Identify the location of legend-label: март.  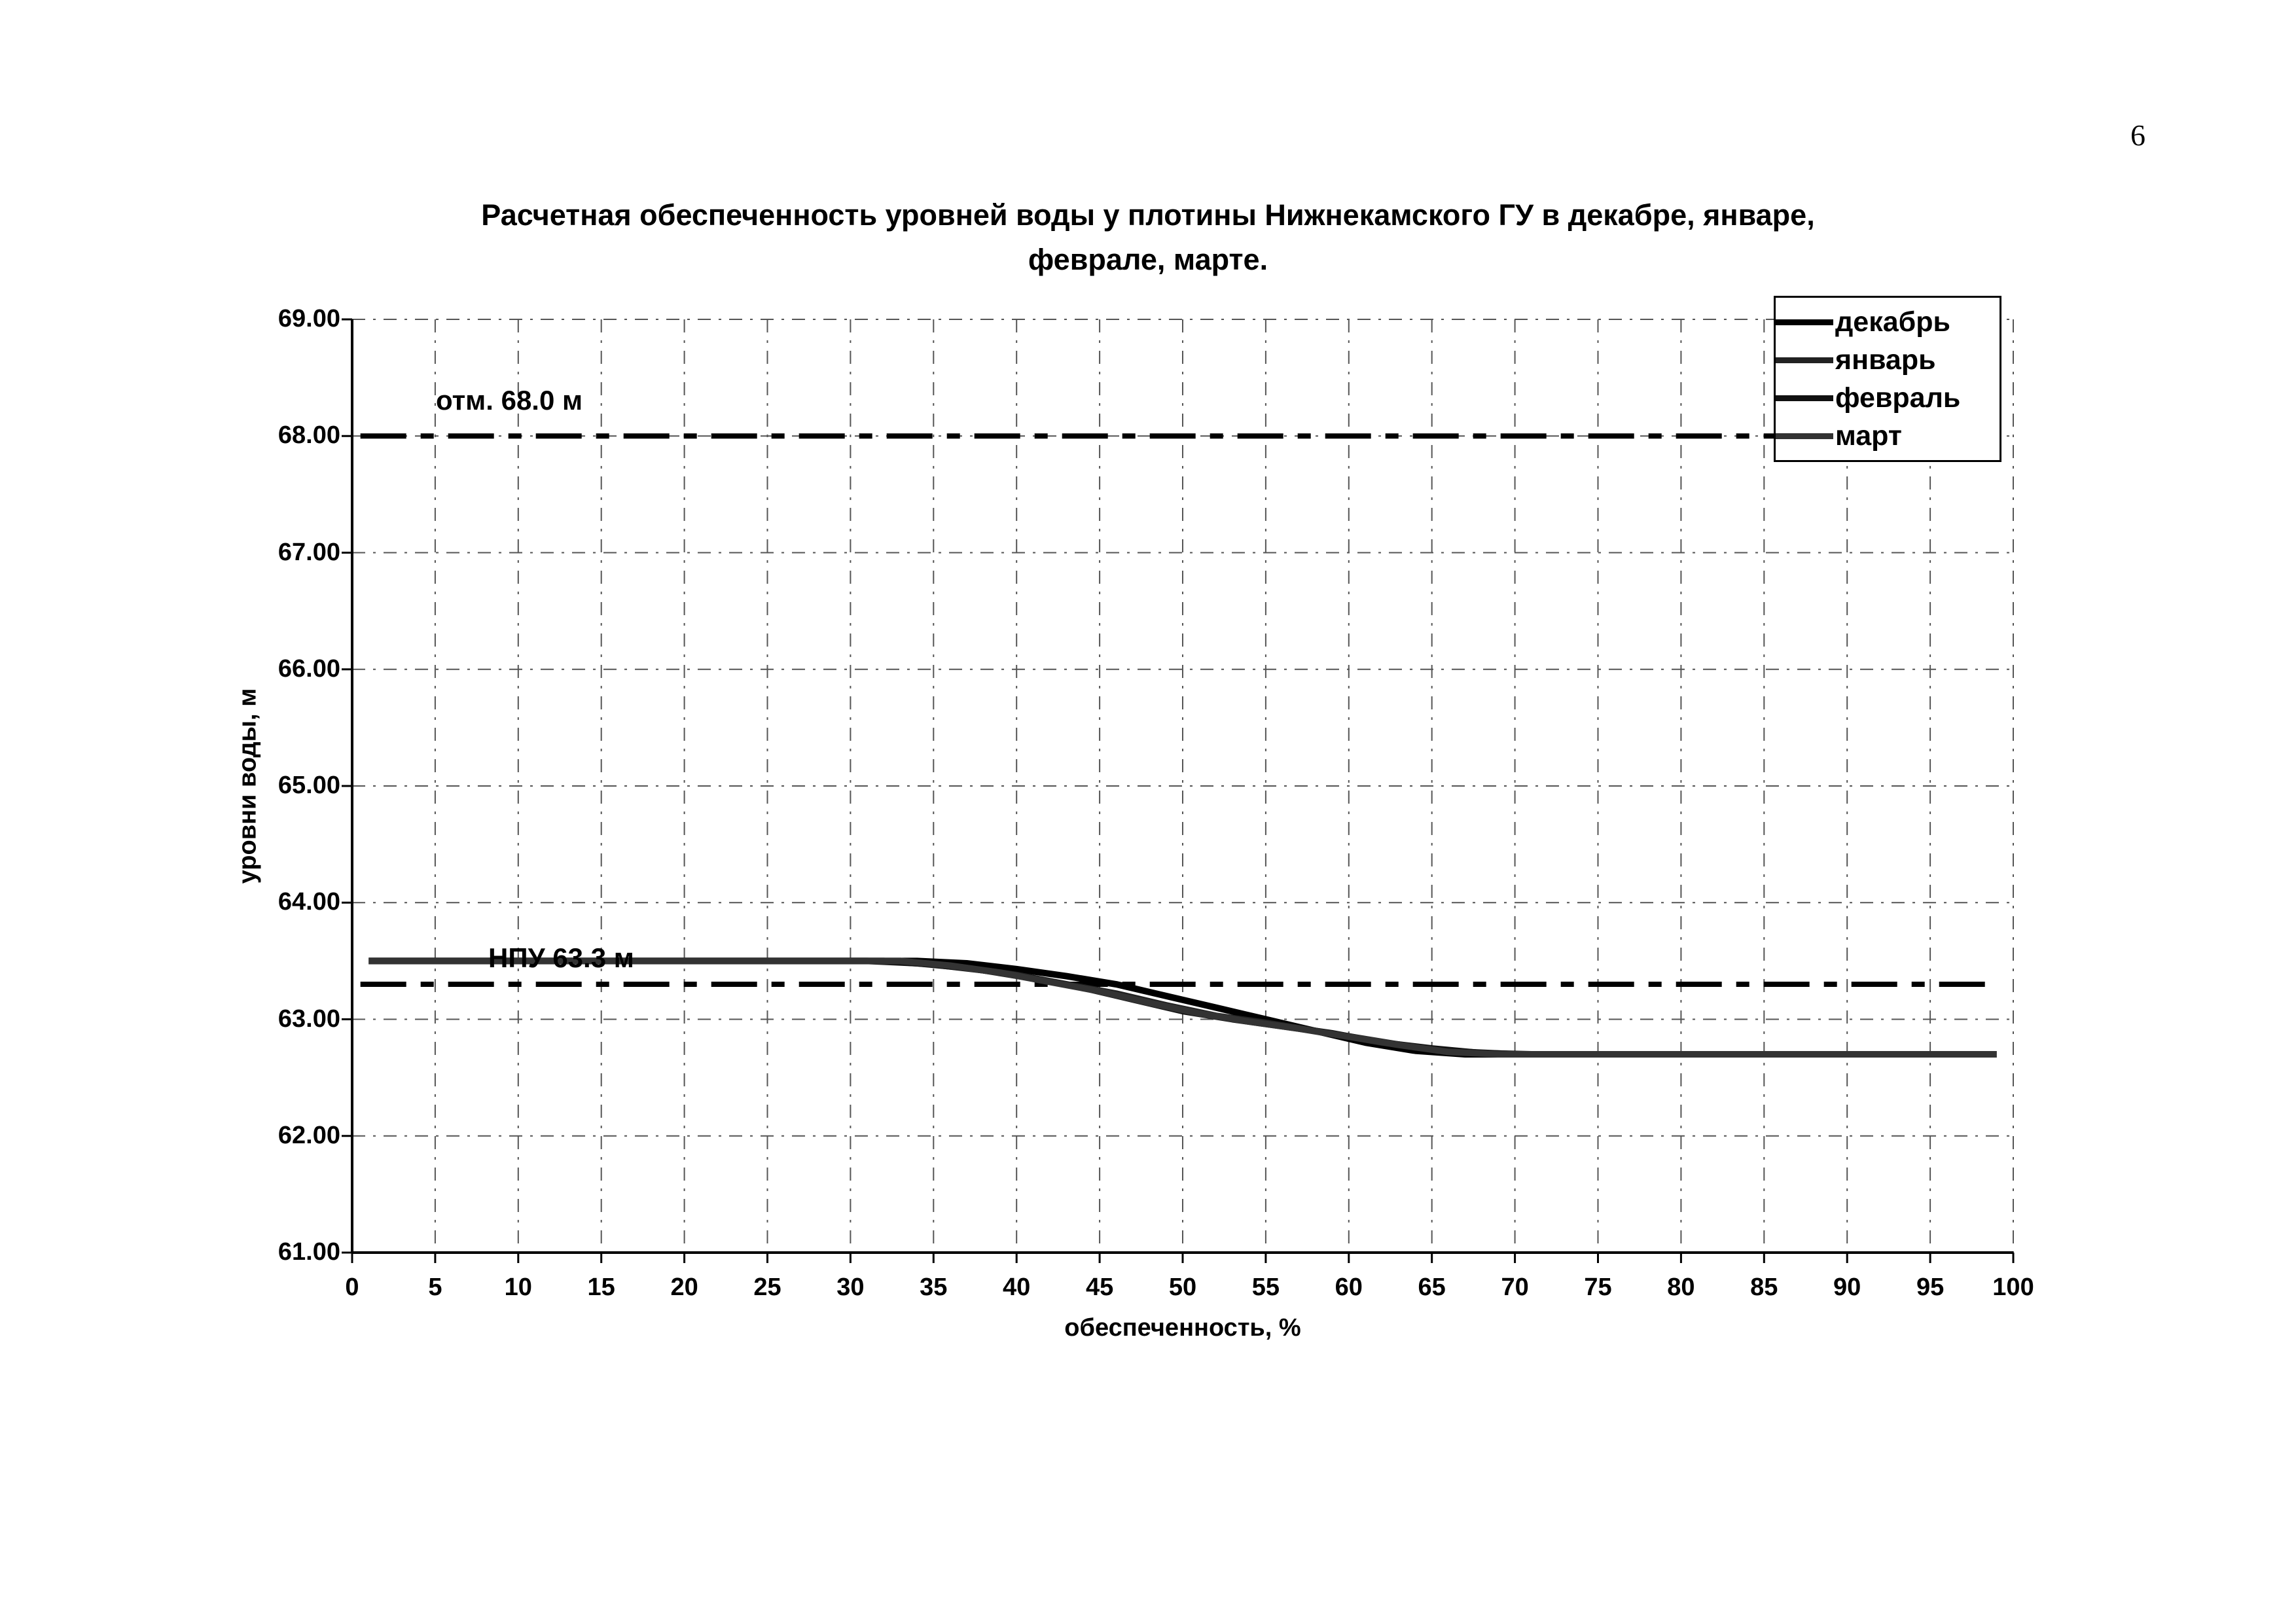
(1868, 435).